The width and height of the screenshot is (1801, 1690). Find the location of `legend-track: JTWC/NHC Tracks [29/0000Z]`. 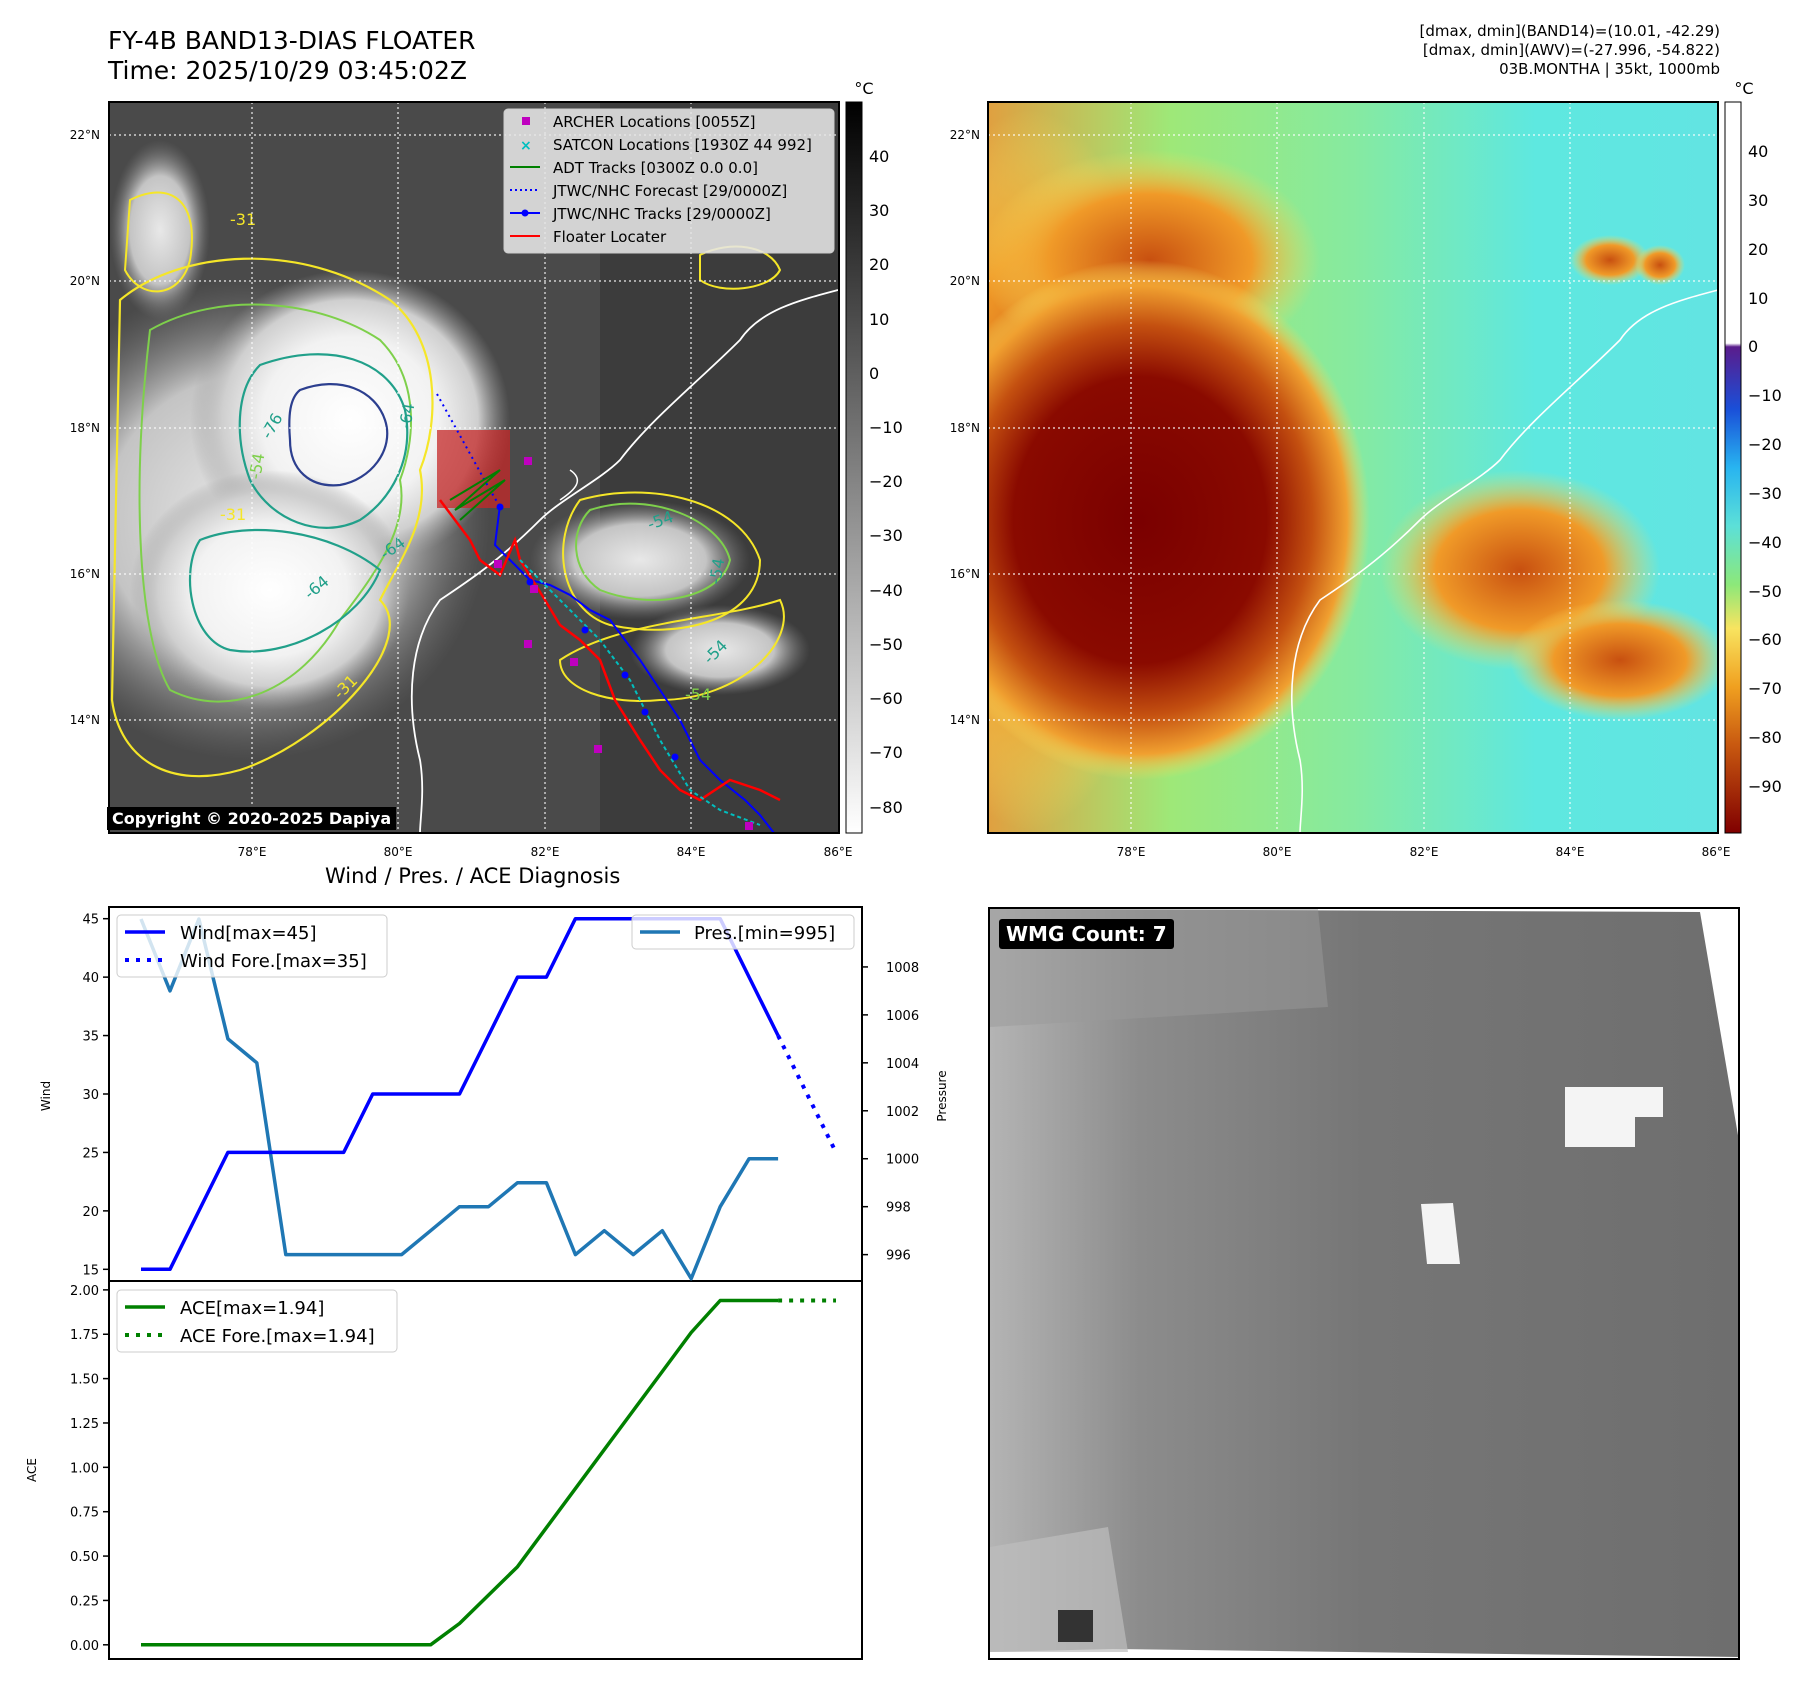

legend-track: JTWC/NHC Tracks [29/0000Z] is located at coordinates (661, 214).